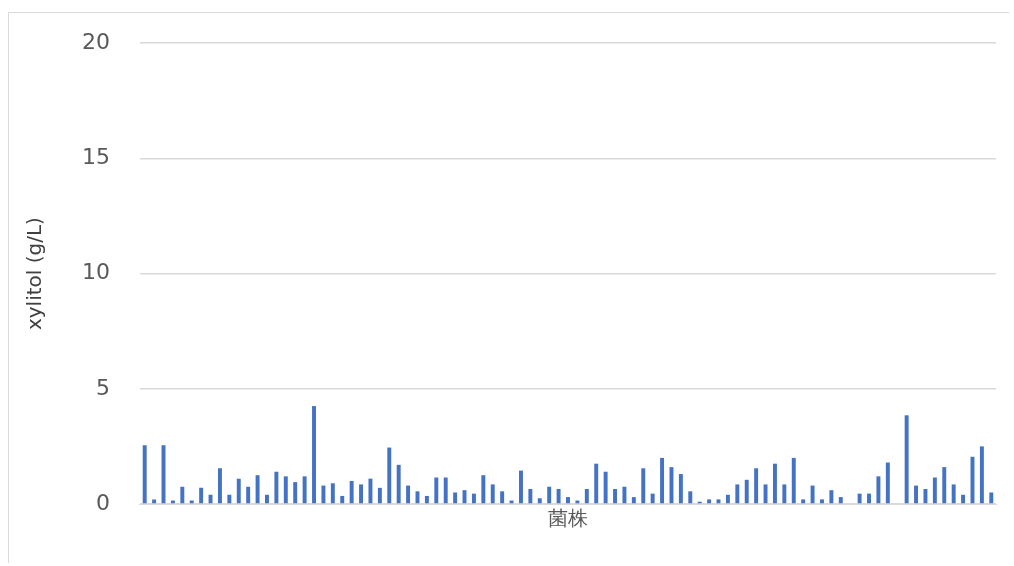  Describe the element at coordinates (102, 387) in the screenshot. I see `y-tick-label: 5` at that location.